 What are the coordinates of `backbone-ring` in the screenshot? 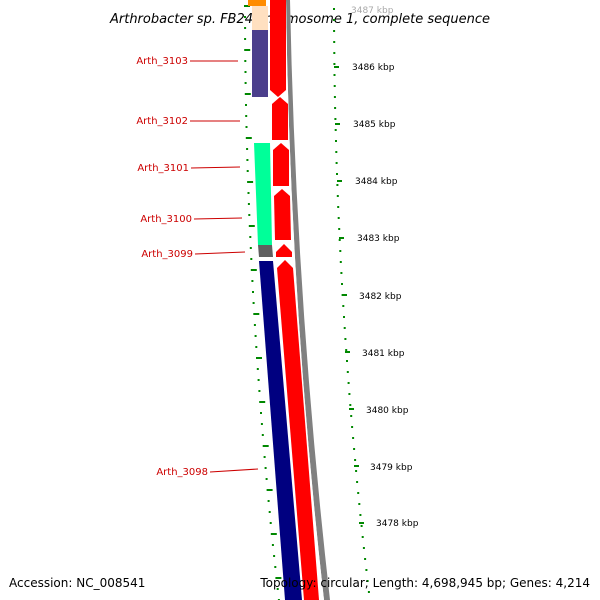 It's located at (308, 300).